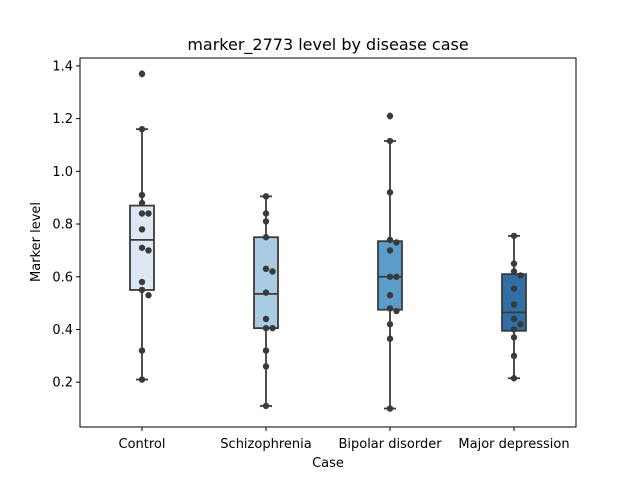 The height and width of the screenshot is (480, 640). What do you see at coordinates (62, 172) in the screenshot?
I see `y-tick-label: 1.0` at bounding box center [62, 172].